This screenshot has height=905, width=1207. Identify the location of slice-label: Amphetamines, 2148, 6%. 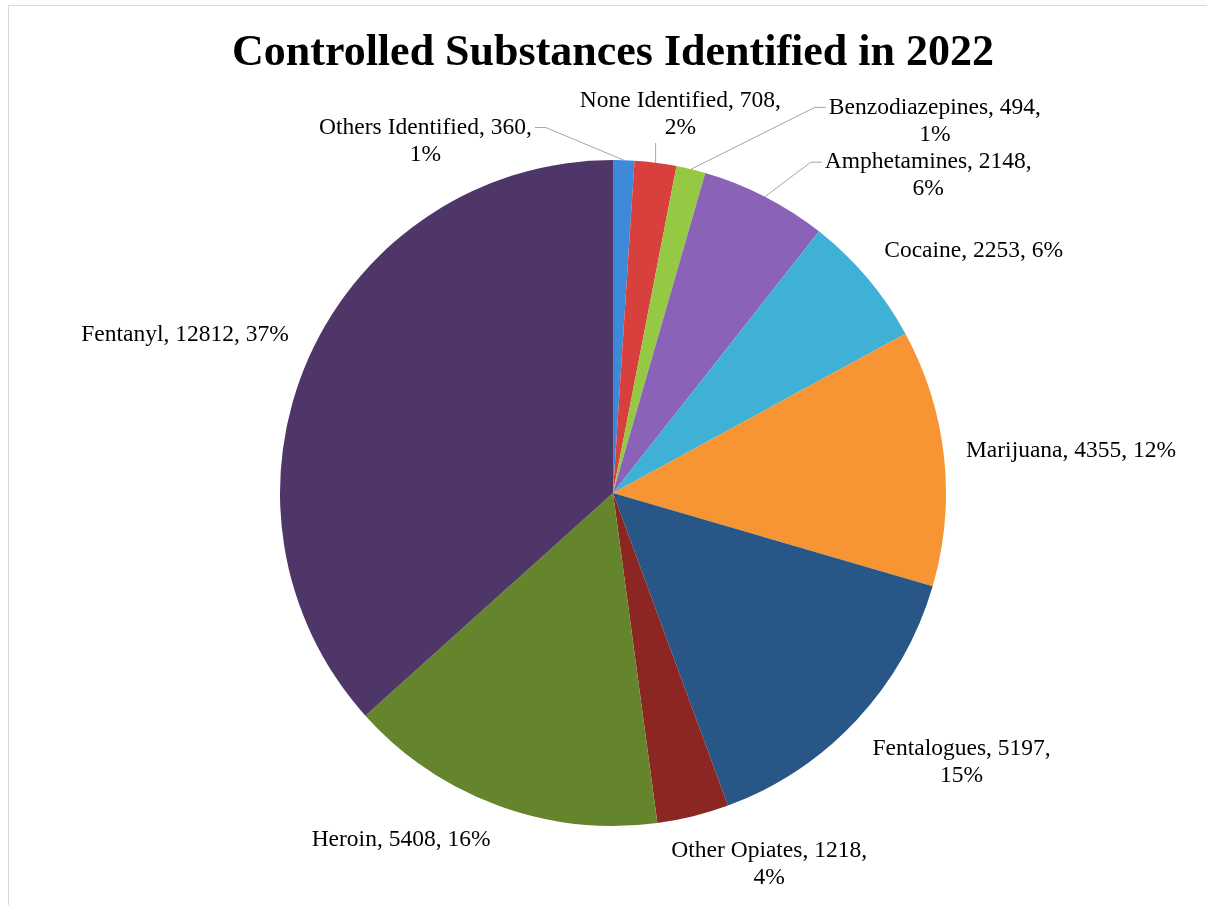
(928, 174).